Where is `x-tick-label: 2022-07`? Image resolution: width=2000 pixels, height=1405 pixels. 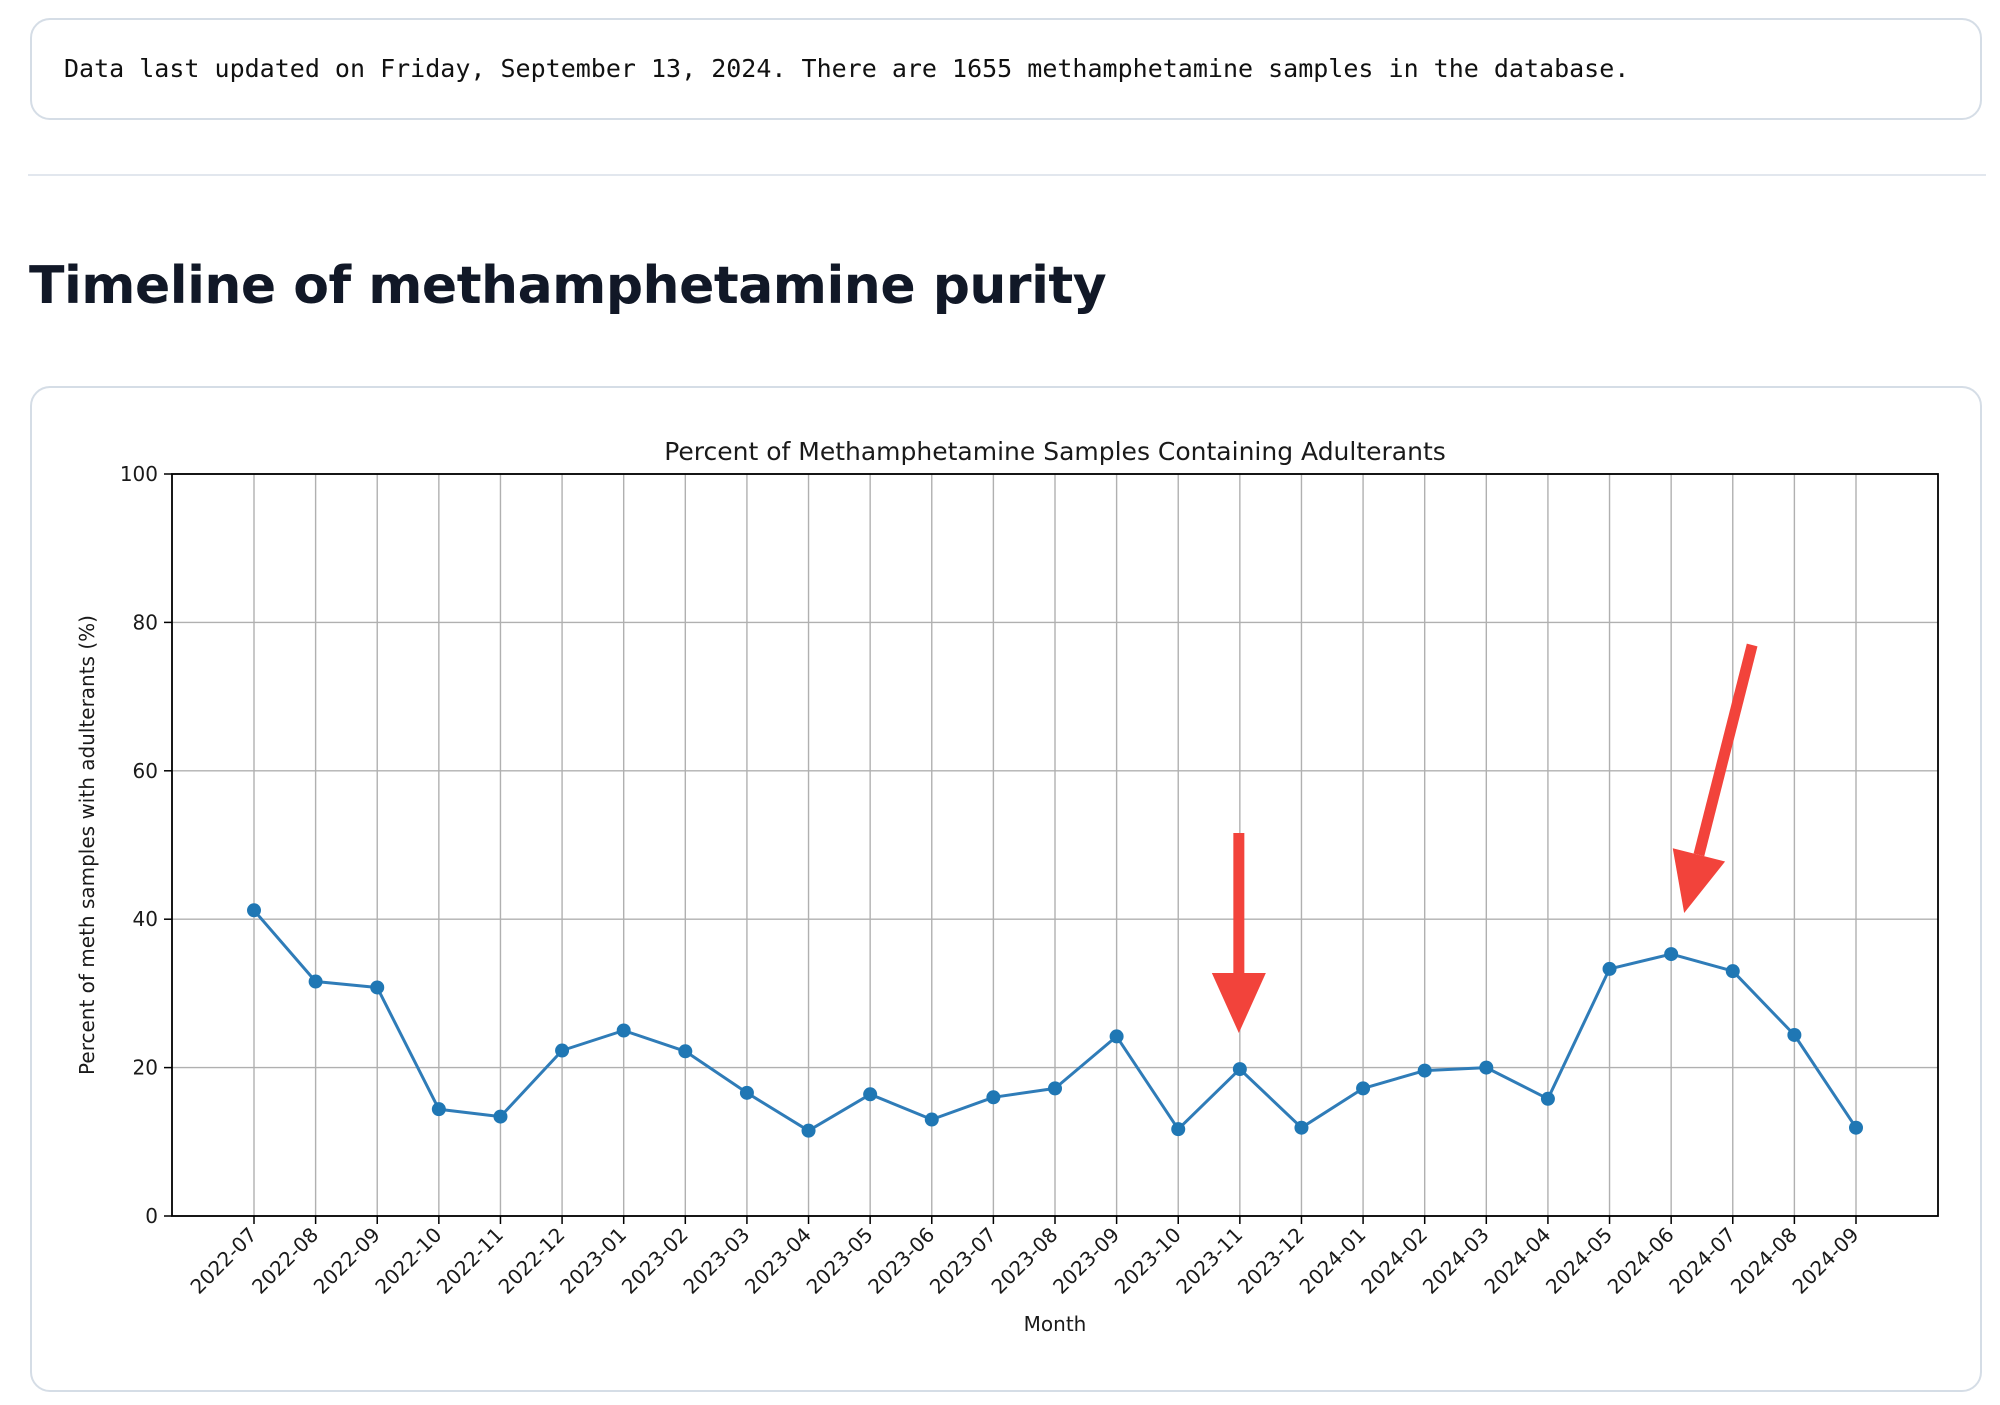 x-tick-label: 2022-07 is located at coordinates (223, 1261).